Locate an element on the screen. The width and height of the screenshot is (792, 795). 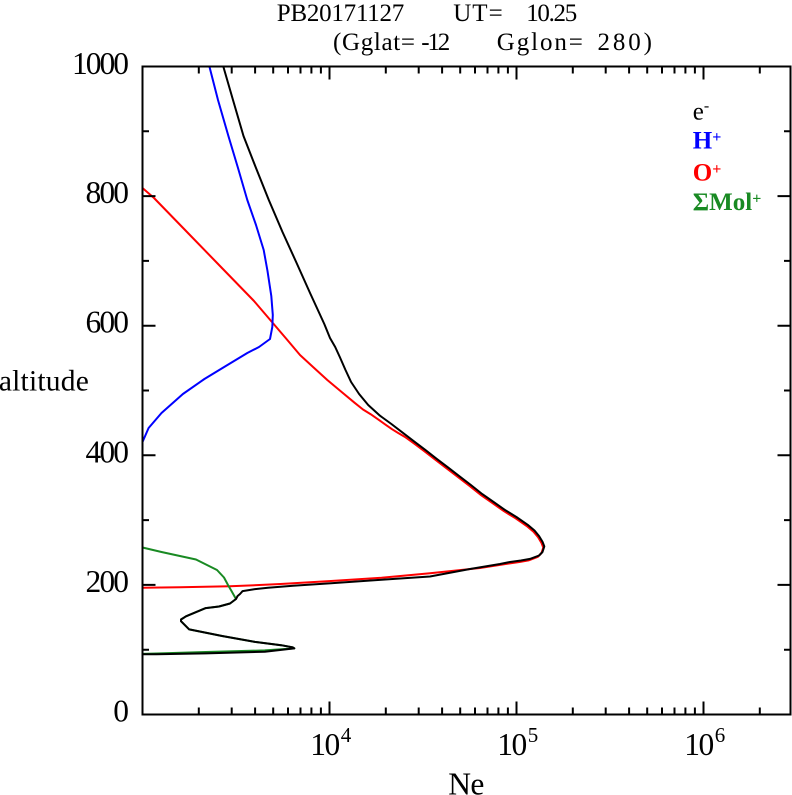
svg-text: PB20171127 is located at coordinates (341, 13).